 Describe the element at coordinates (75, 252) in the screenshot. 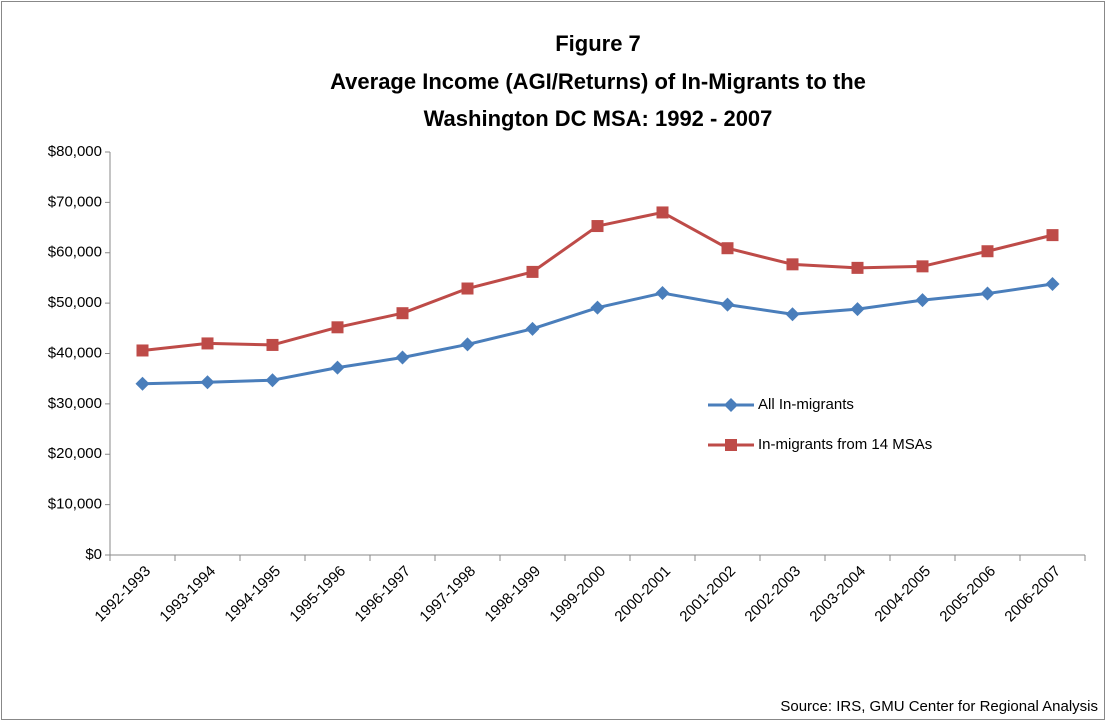

I see `y-tick-label: $60,000` at that location.